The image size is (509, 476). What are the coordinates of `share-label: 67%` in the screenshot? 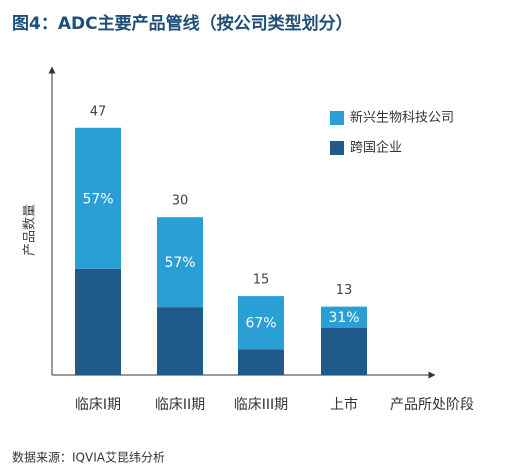 It's located at (260, 324).